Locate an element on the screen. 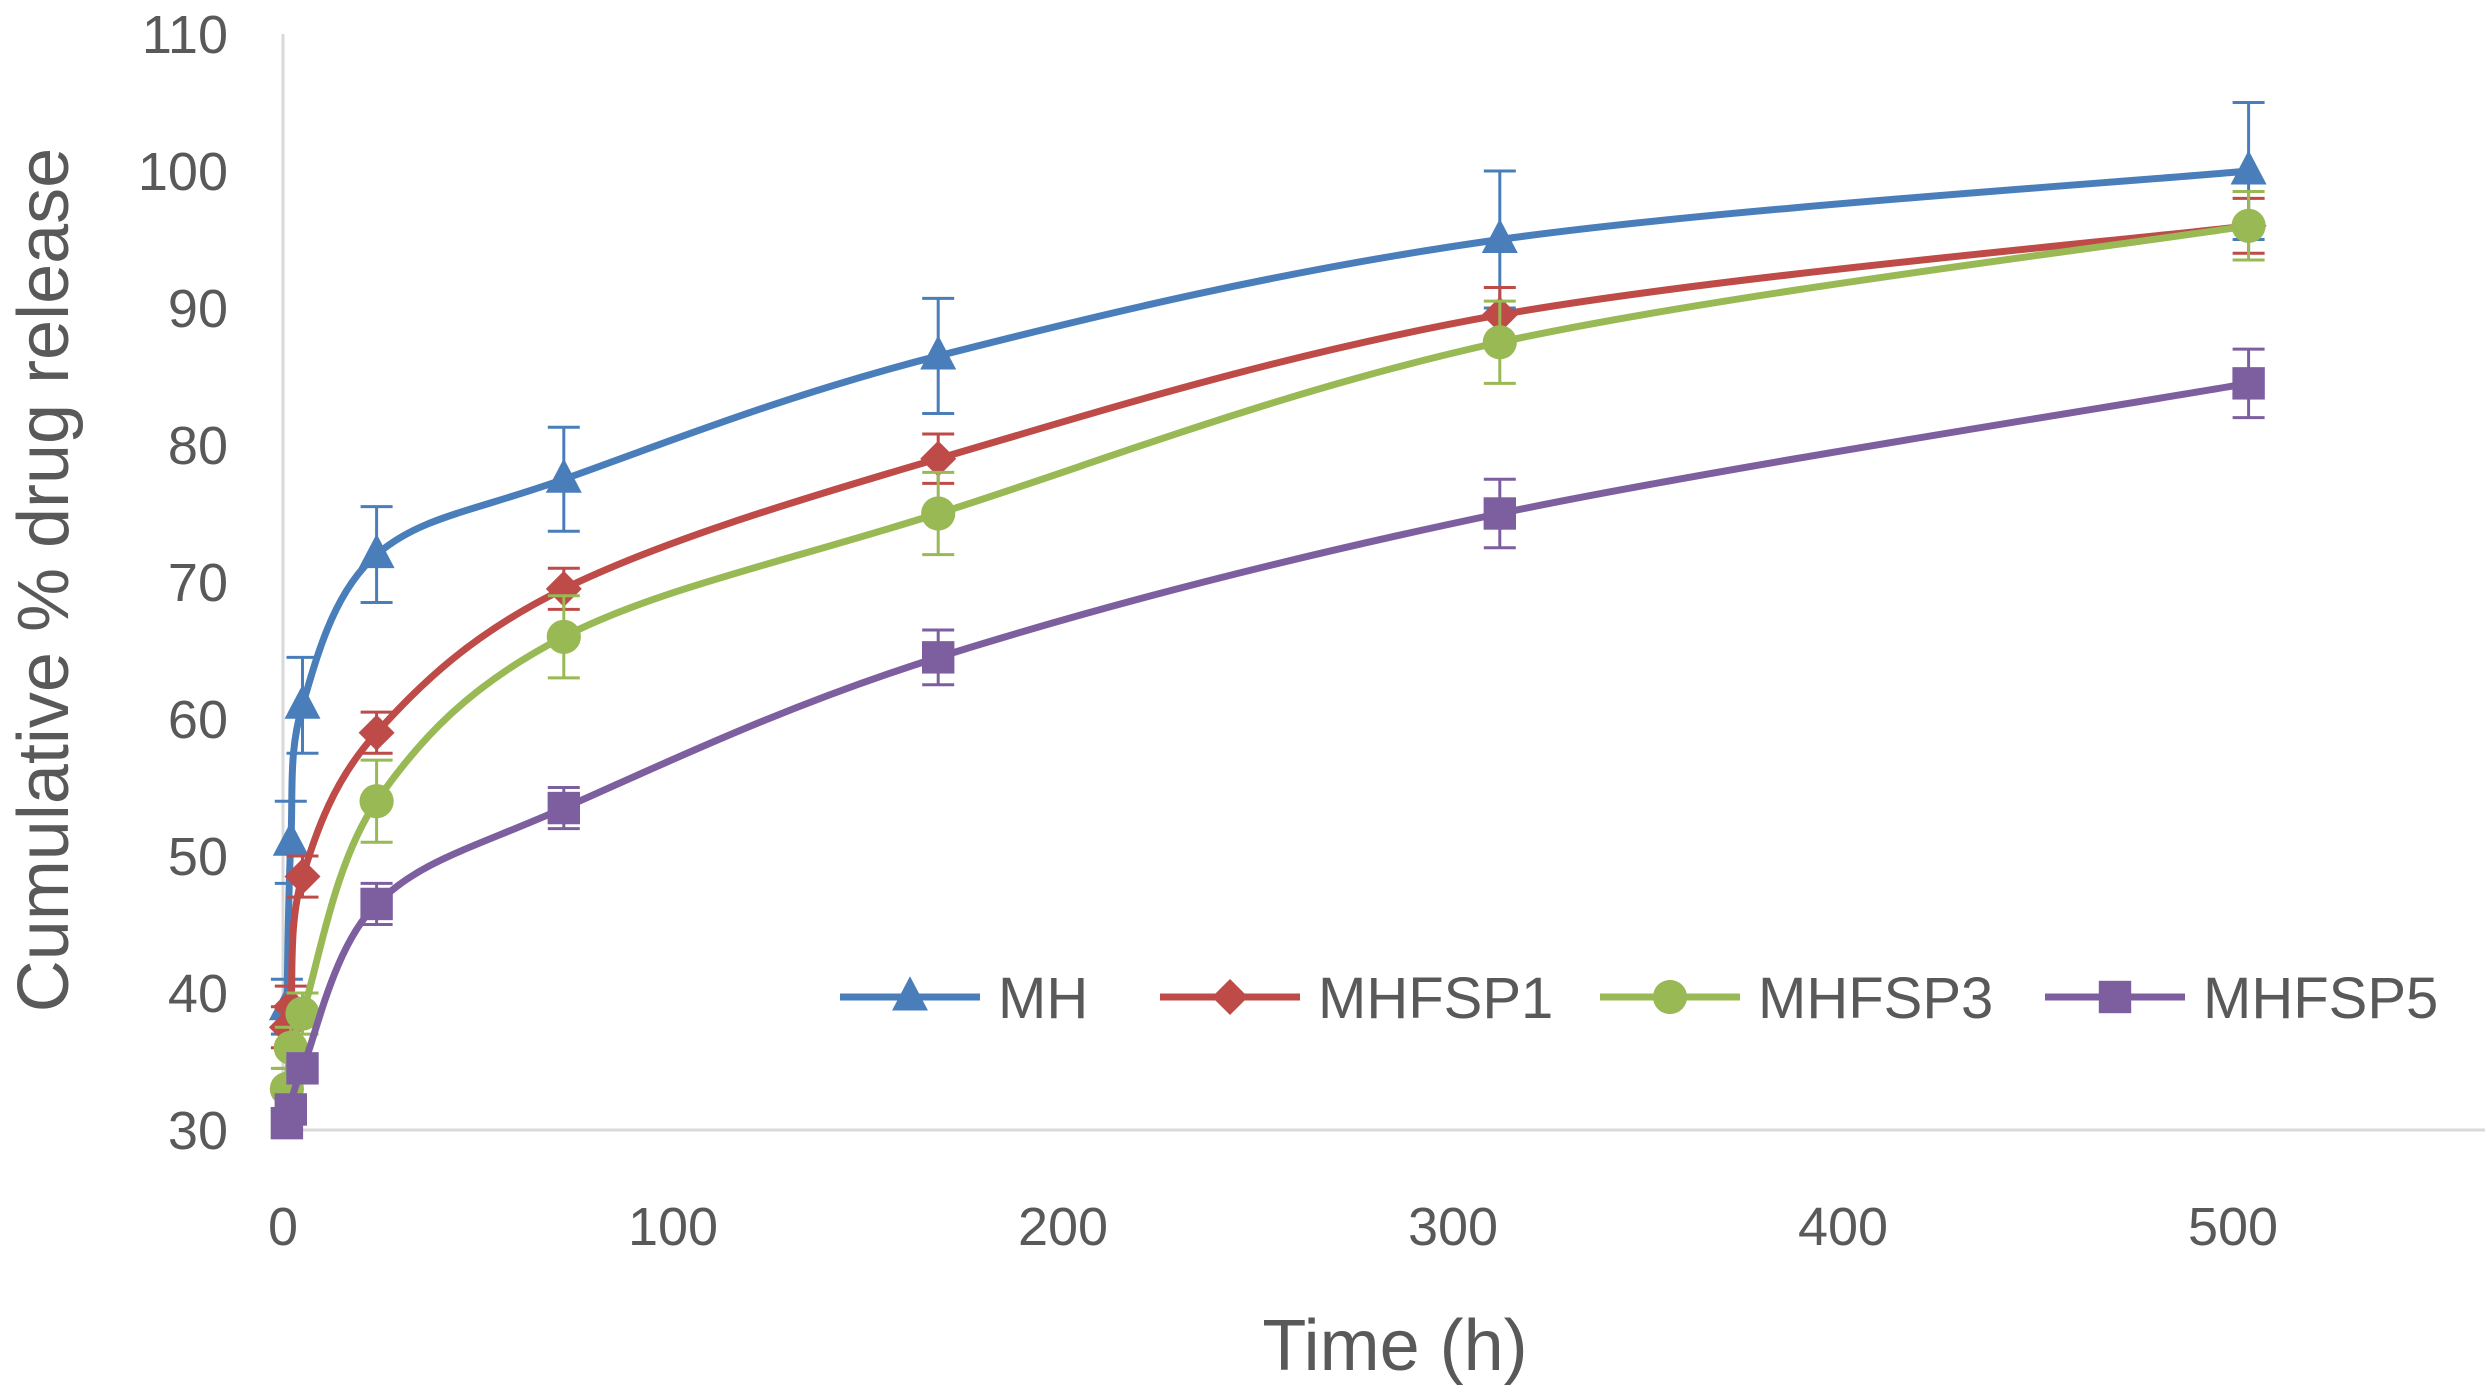 The image size is (2490, 1400). y-tick-label: 60 is located at coordinates (198, 720).